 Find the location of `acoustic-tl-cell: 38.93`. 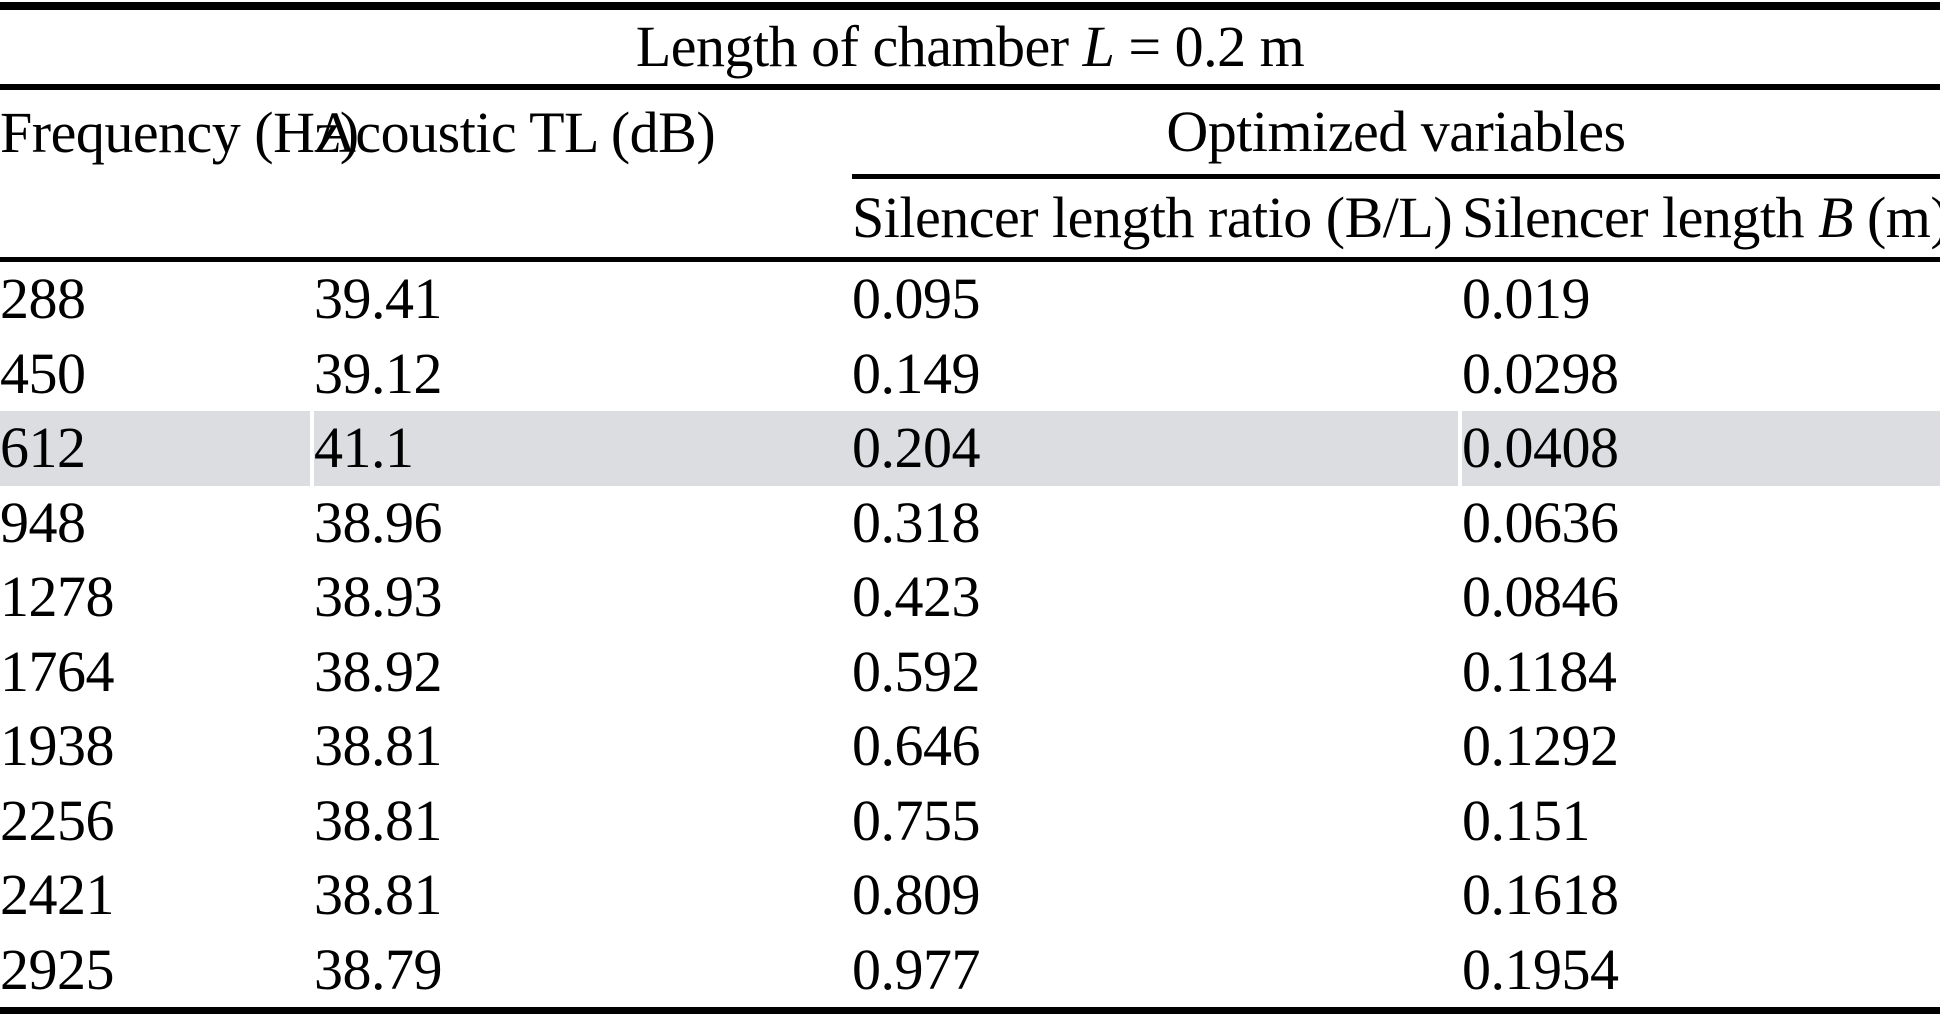

acoustic-tl-cell: 38.93 is located at coordinates (378, 597).